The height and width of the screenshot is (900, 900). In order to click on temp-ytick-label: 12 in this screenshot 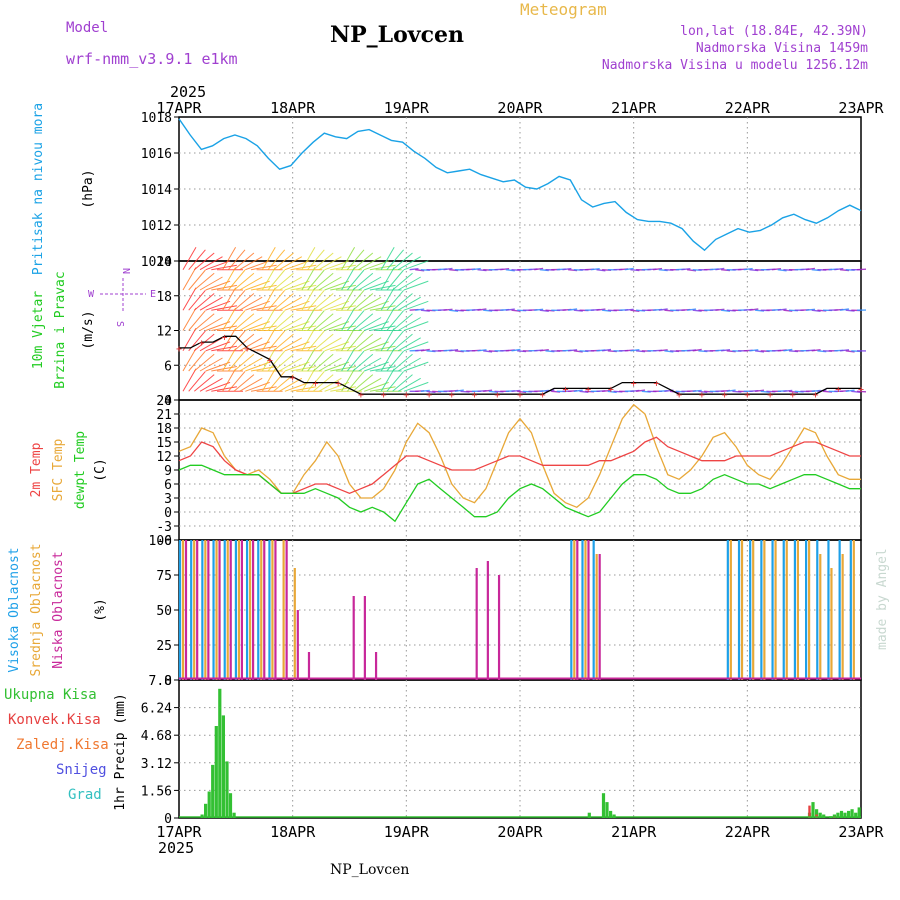, I will do `click(164, 457)`.